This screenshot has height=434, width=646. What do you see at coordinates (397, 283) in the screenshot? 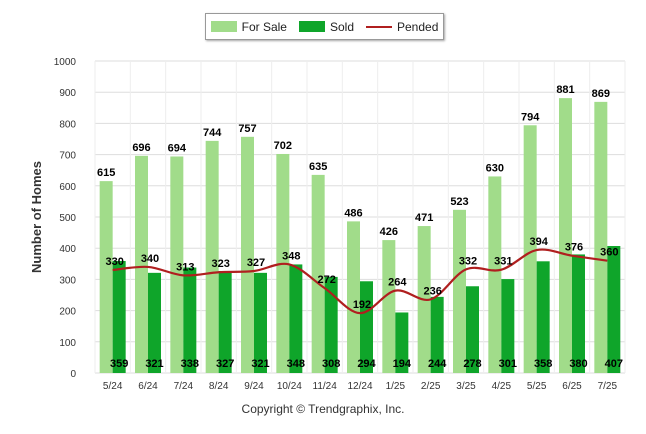
I see `pended-value-label: 264` at bounding box center [397, 283].